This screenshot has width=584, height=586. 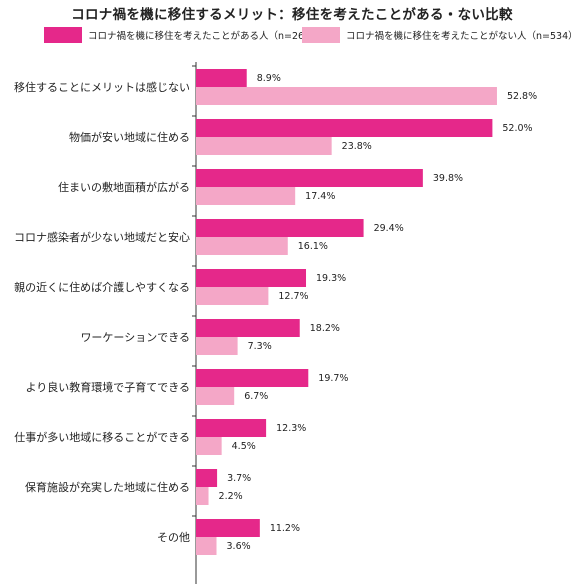 I want to click on category-label: コロナ感染者が少ない地域だと安心, so click(x=102, y=237).